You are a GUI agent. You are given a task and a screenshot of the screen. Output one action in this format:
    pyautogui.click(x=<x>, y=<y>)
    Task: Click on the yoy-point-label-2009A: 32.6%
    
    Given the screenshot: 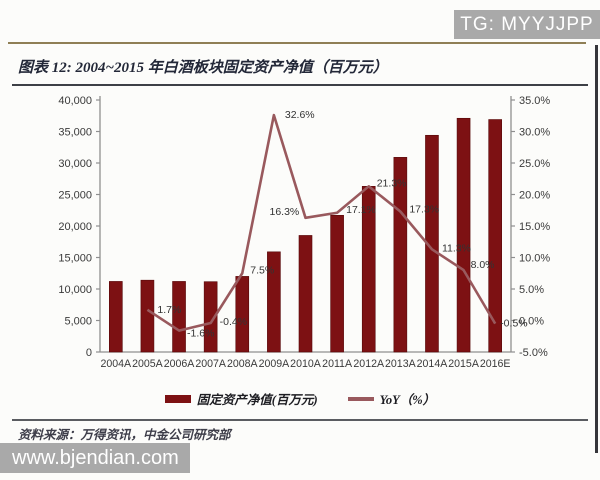 What is the action you would take?
    pyautogui.click(x=300, y=115)
    